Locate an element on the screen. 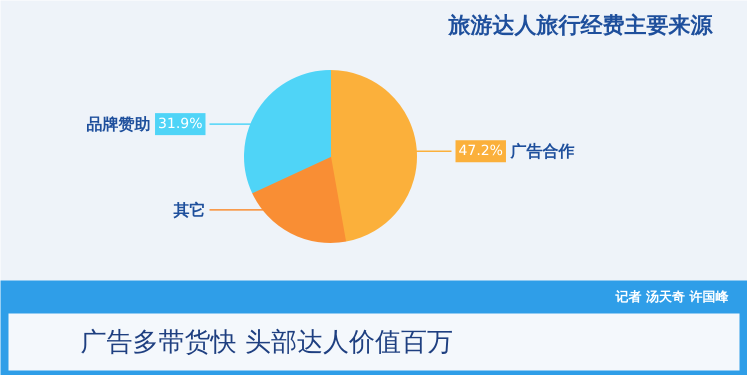 This screenshot has width=747, height=375. data-label: 47.2% is located at coordinates (480, 151).